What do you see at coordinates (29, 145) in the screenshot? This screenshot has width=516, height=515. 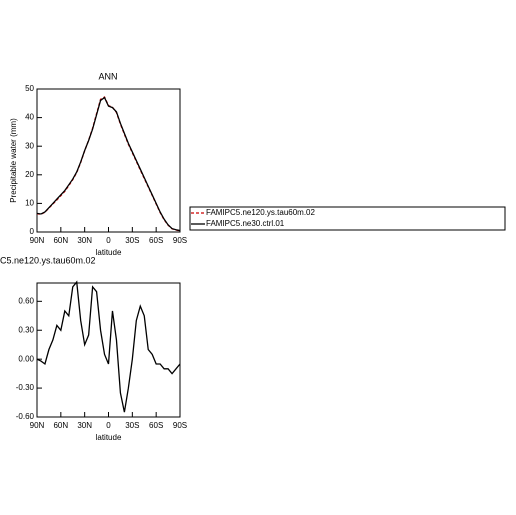 I see `y-tick-label: 30` at bounding box center [29, 145].